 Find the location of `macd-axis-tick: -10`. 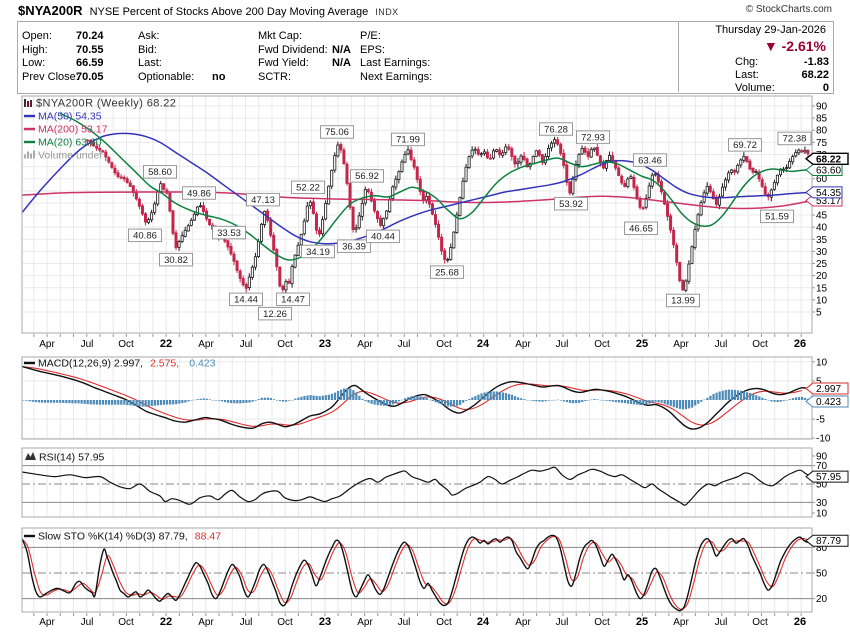

macd-axis-tick: -10 is located at coordinates (823, 439).